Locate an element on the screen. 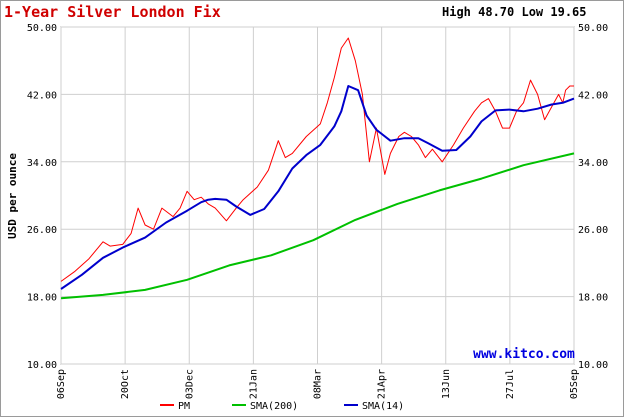  x-tick-label: 08Mar is located at coordinates (318, 384).